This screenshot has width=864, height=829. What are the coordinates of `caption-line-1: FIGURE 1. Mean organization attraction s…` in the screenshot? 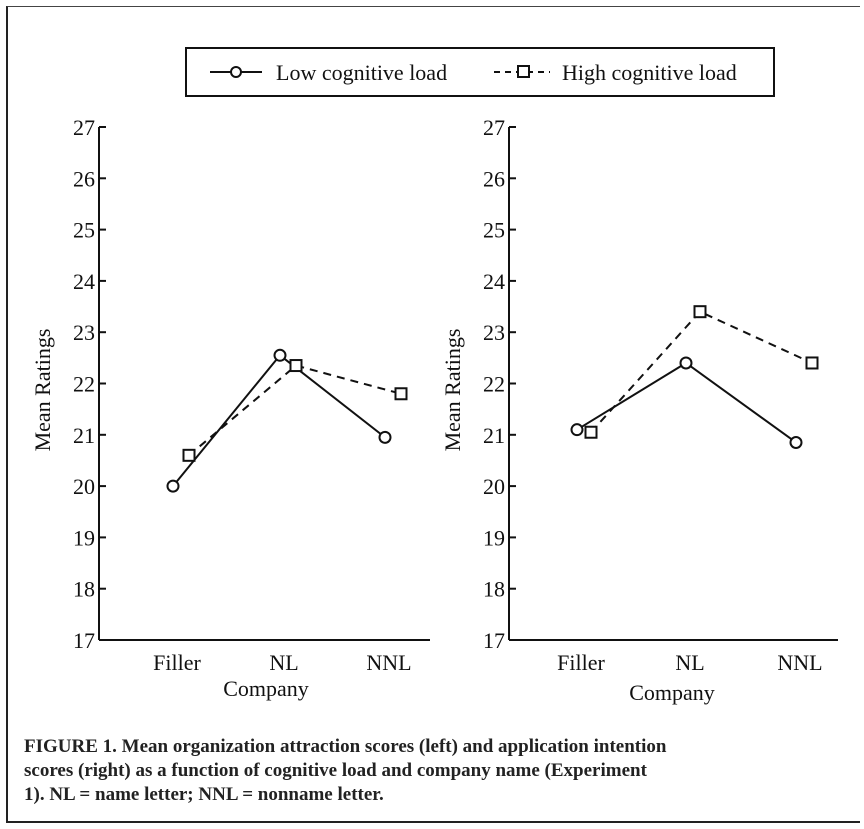 It's located at (345, 746).